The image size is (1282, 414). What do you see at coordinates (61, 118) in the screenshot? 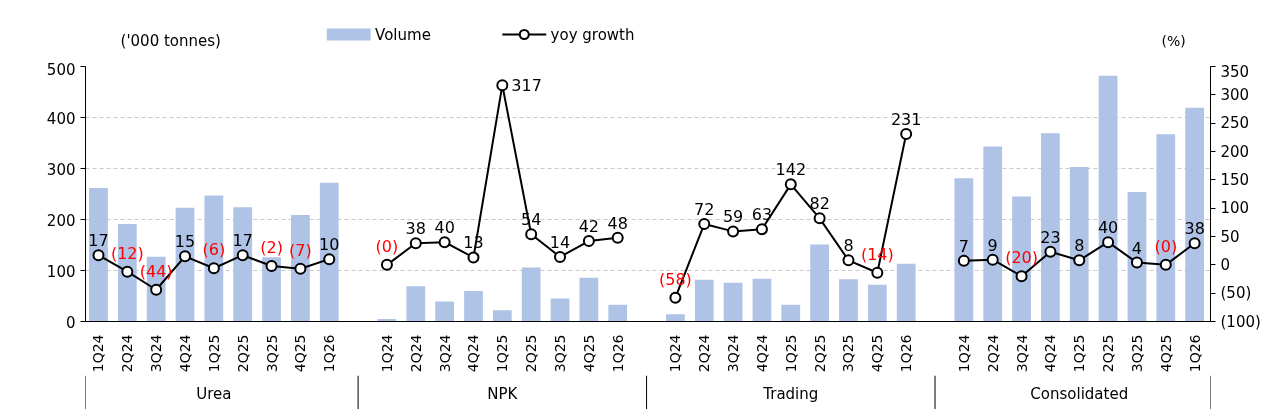
I see `y-tick-label: 400` at bounding box center [61, 118].